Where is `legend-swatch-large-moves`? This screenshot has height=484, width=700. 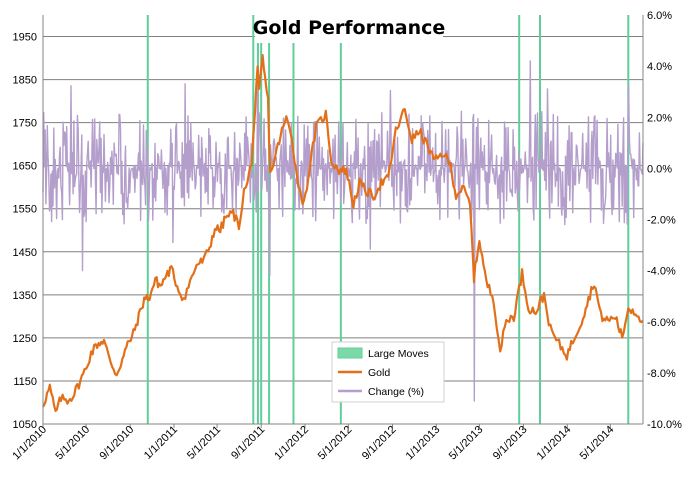
legend-swatch-large-moves is located at coordinates (350, 353).